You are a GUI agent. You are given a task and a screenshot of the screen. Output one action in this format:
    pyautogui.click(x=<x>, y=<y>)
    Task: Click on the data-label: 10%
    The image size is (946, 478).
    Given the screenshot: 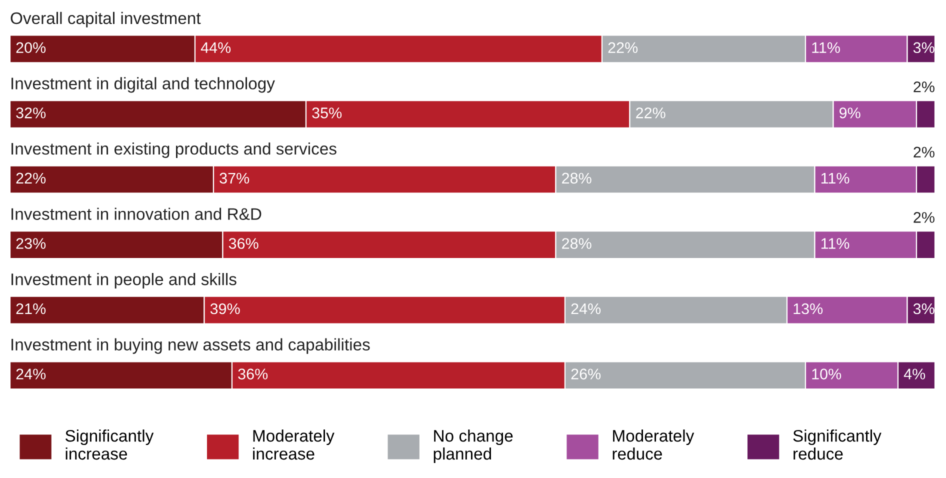 What is the action you would take?
    pyautogui.click(x=827, y=374)
    